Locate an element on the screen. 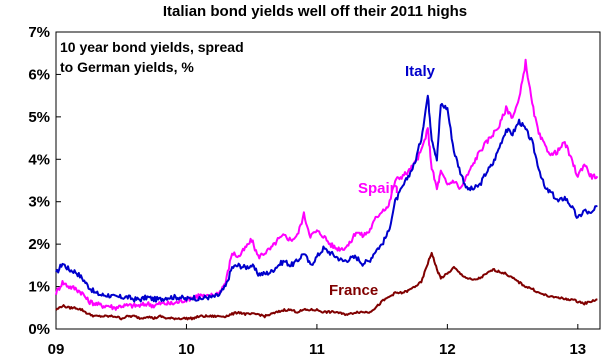  y-tick-label: 2% is located at coordinates (39, 244).